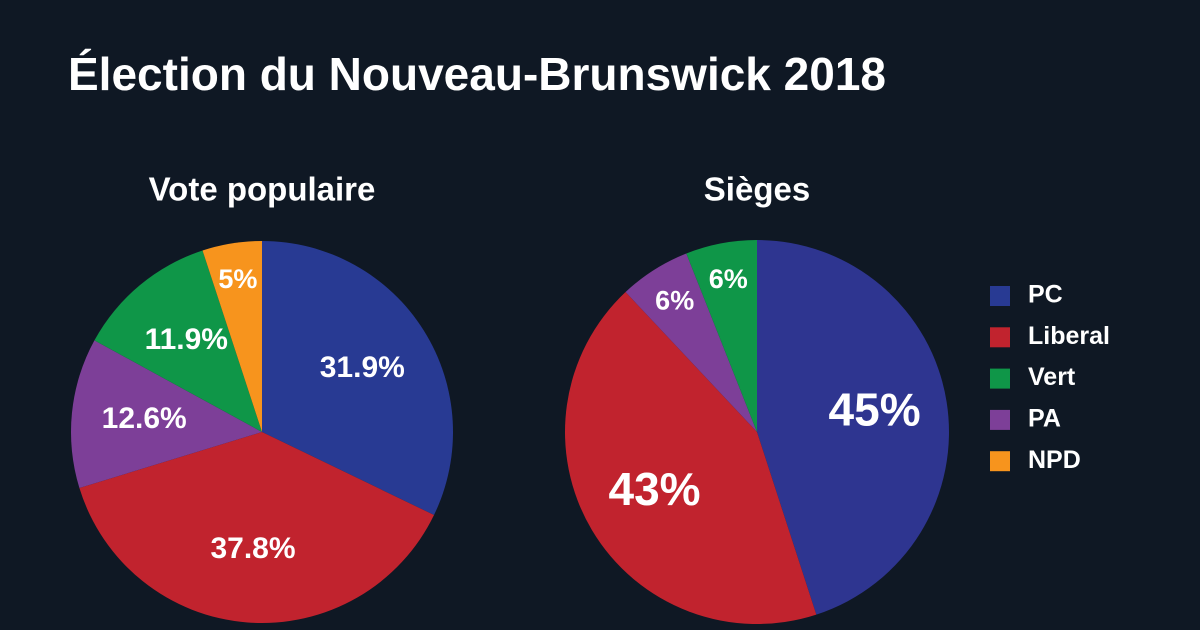 This screenshot has width=1200, height=630. Describe the element at coordinates (757, 189) in the screenshot. I see `pie-title: Sièges` at that location.